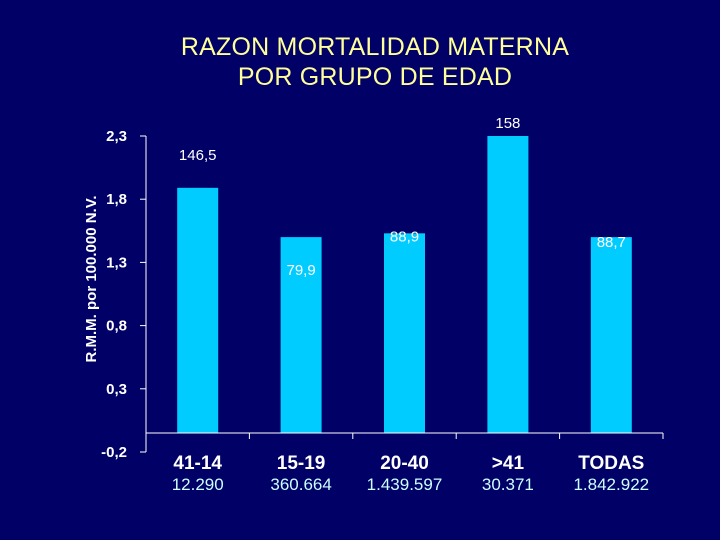 The height and width of the screenshot is (540, 720). Describe the element at coordinates (198, 155) in the screenshot. I see `data-label: 146,5` at that location.